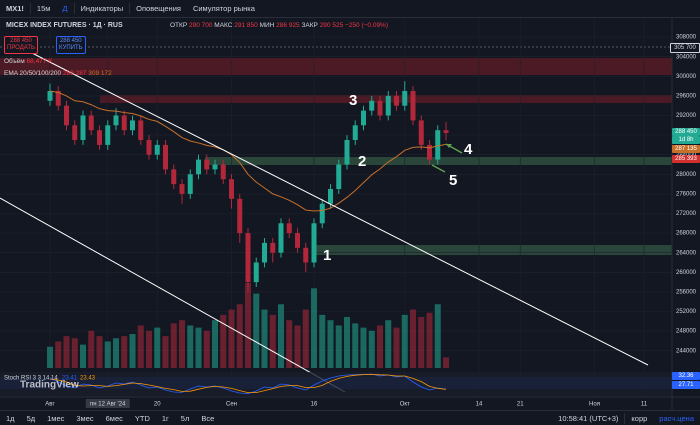  I want to click on adjust-toggle: корр, so click(639, 418).